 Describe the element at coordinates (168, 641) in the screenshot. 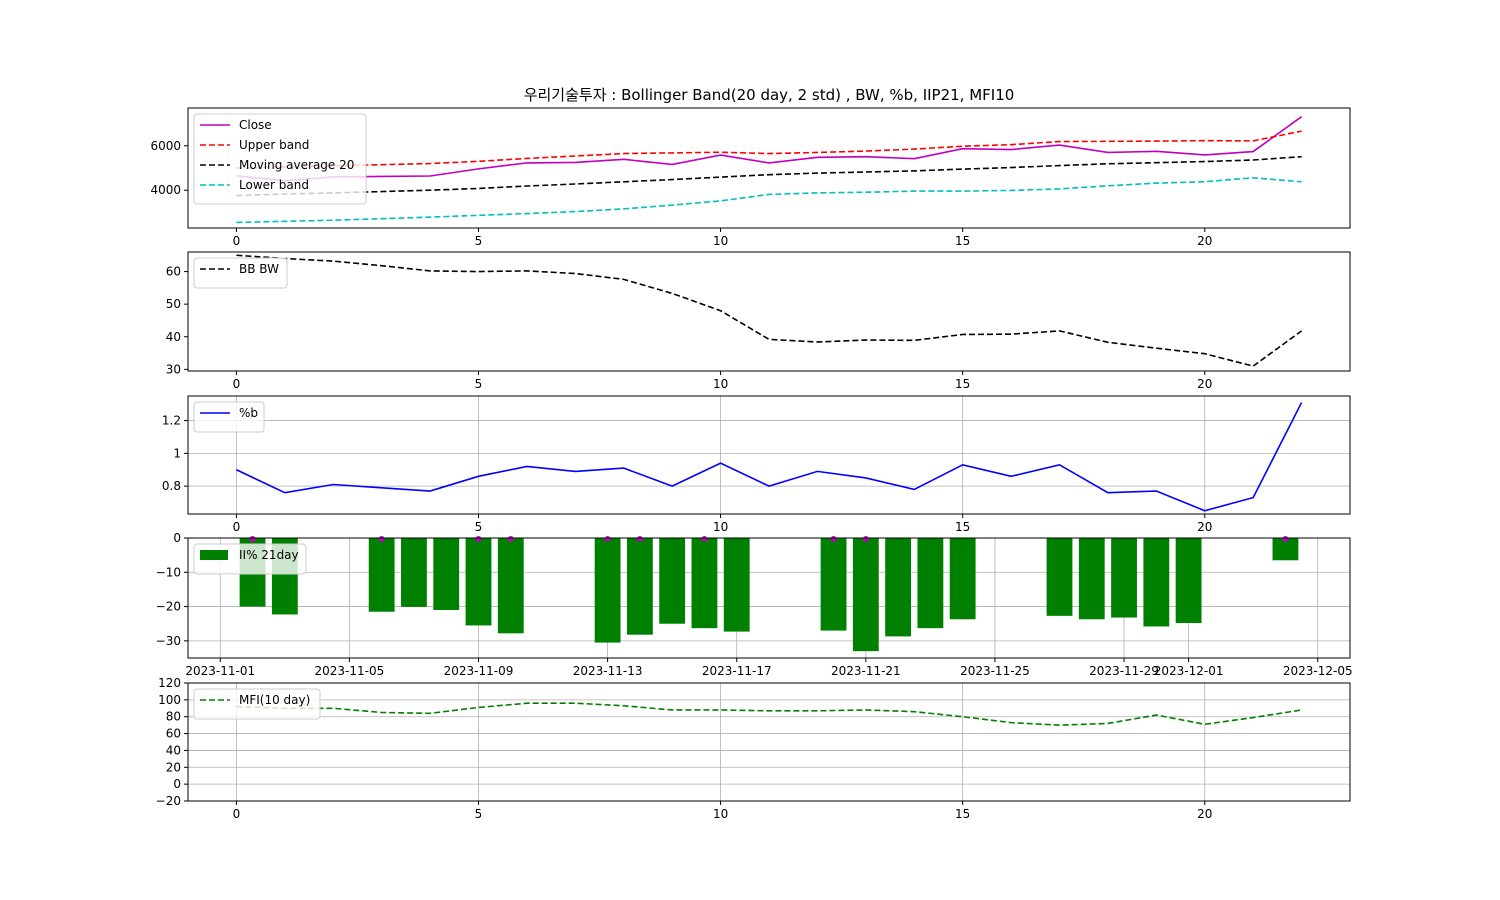

I see `y-tick-label: −30` at that location.